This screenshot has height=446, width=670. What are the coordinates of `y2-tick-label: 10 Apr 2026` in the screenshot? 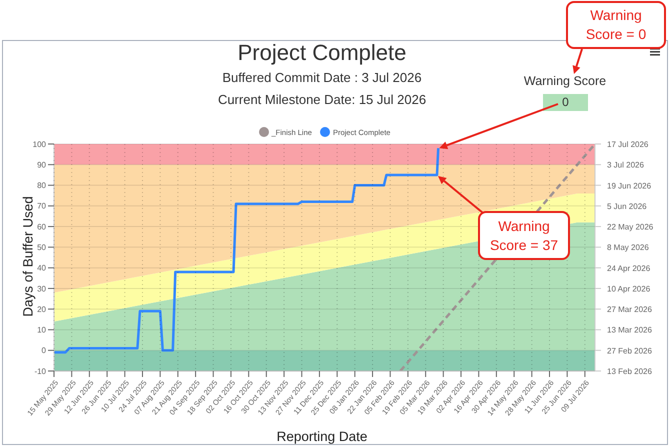 It's located at (629, 289).